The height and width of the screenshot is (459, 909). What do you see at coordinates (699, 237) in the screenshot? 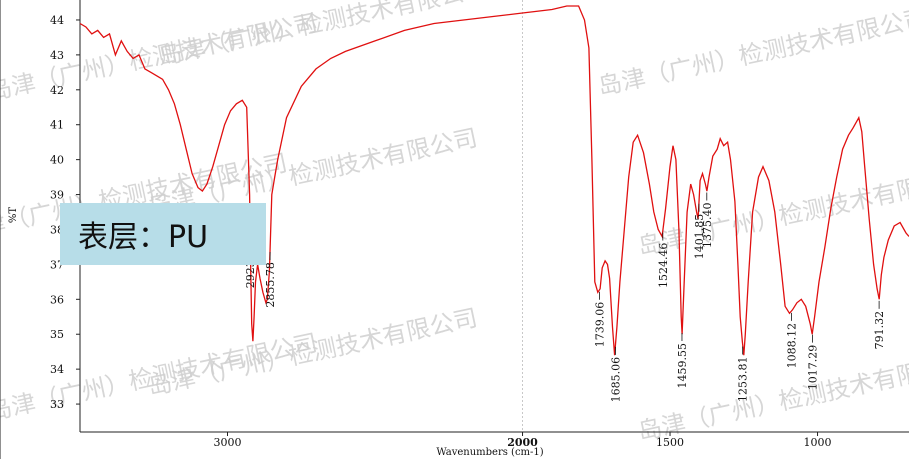
I see `peak-label: 1401.85` at bounding box center [699, 237].